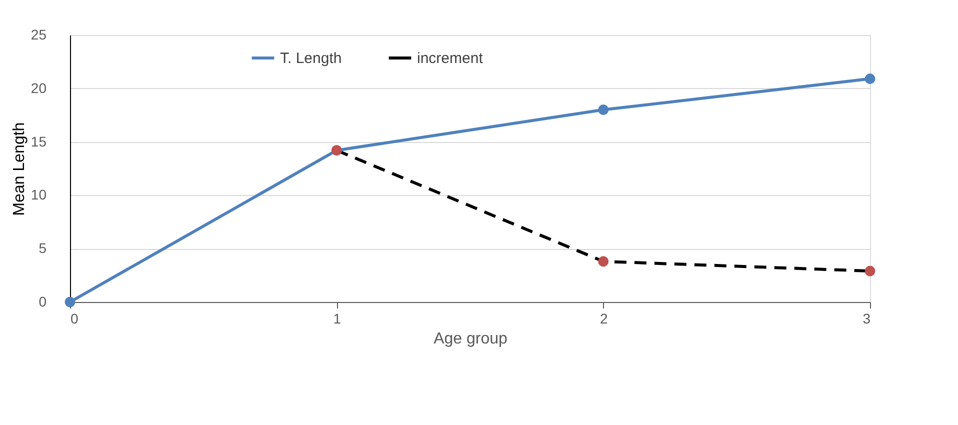 This screenshot has width=958, height=425. Describe the element at coordinates (604, 318) in the screenshot. I see `x-tick-label: 2` at that location.